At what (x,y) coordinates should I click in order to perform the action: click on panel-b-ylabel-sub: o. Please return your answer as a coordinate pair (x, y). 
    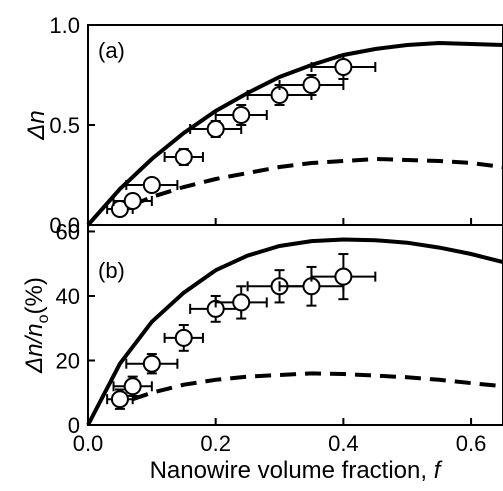
    Looking at the image, I should click on (43, 318).